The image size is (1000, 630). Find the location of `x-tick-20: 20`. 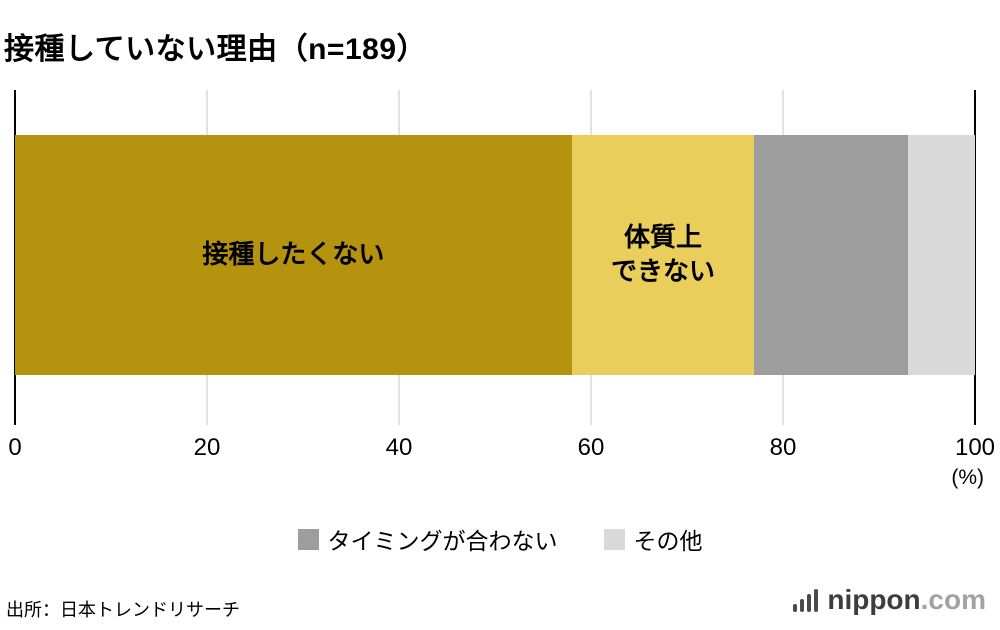

x-tick-20: 20 is located at coordinates (207, 447).